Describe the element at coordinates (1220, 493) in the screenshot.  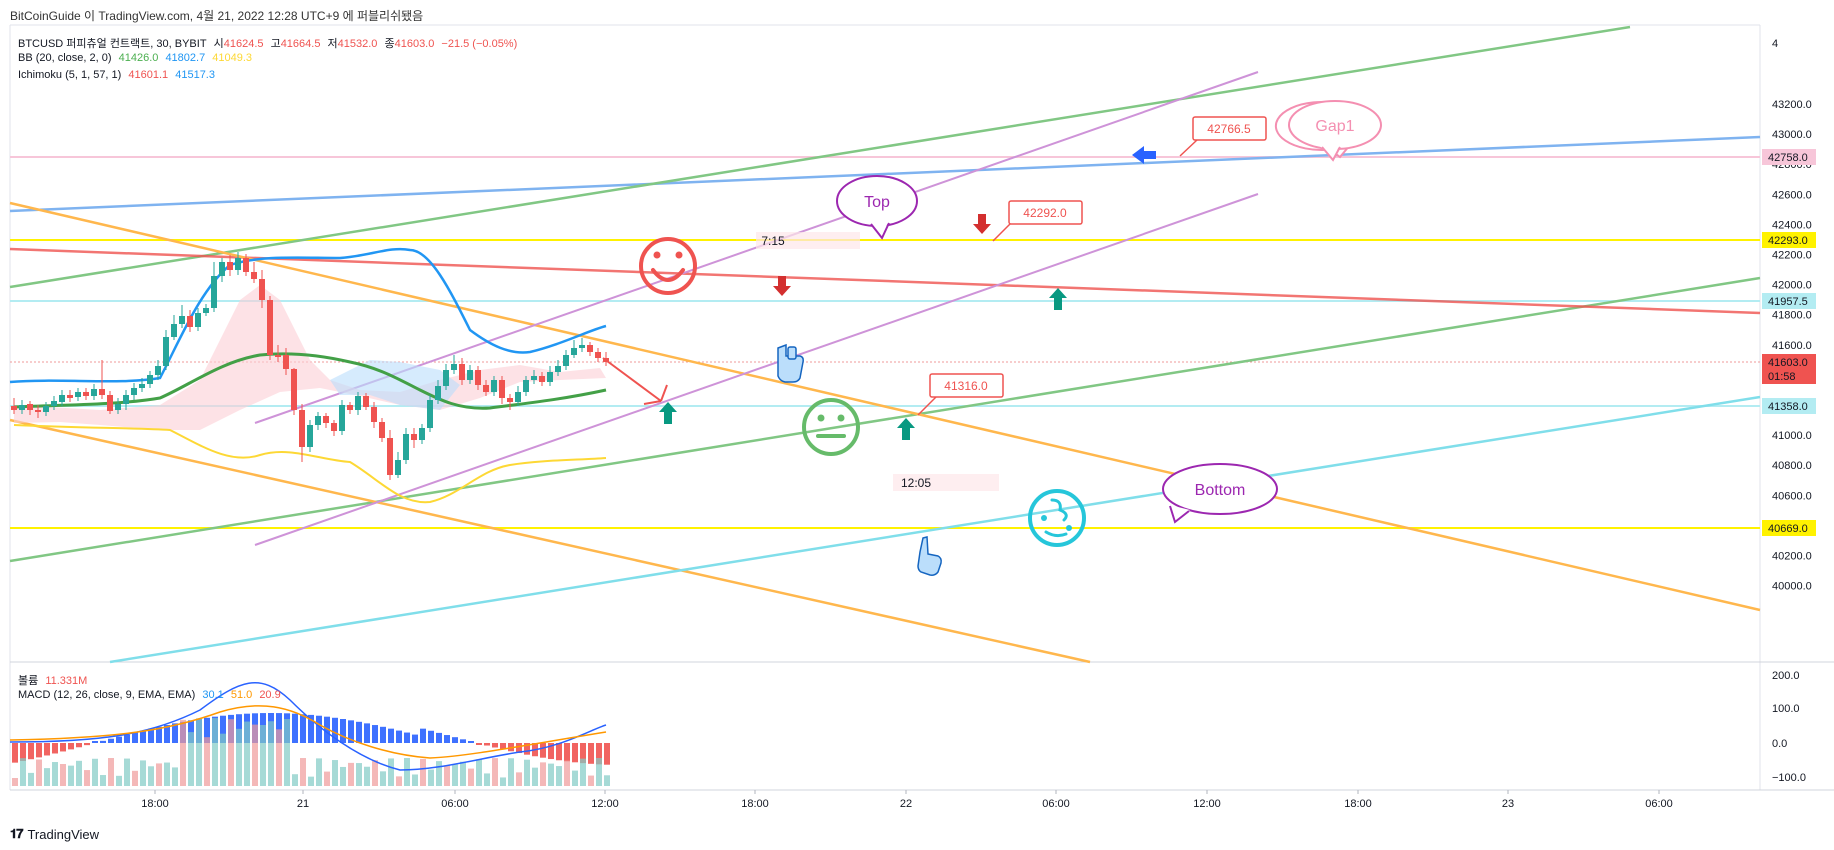
I see `callout-bubble: Bottom` at that location.